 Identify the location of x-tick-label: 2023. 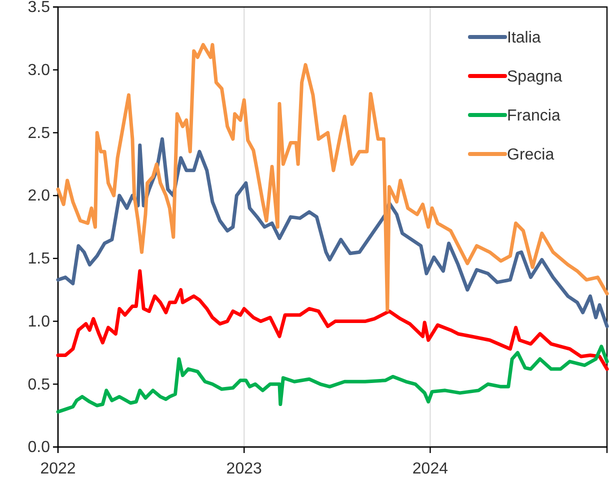
(244, 469).